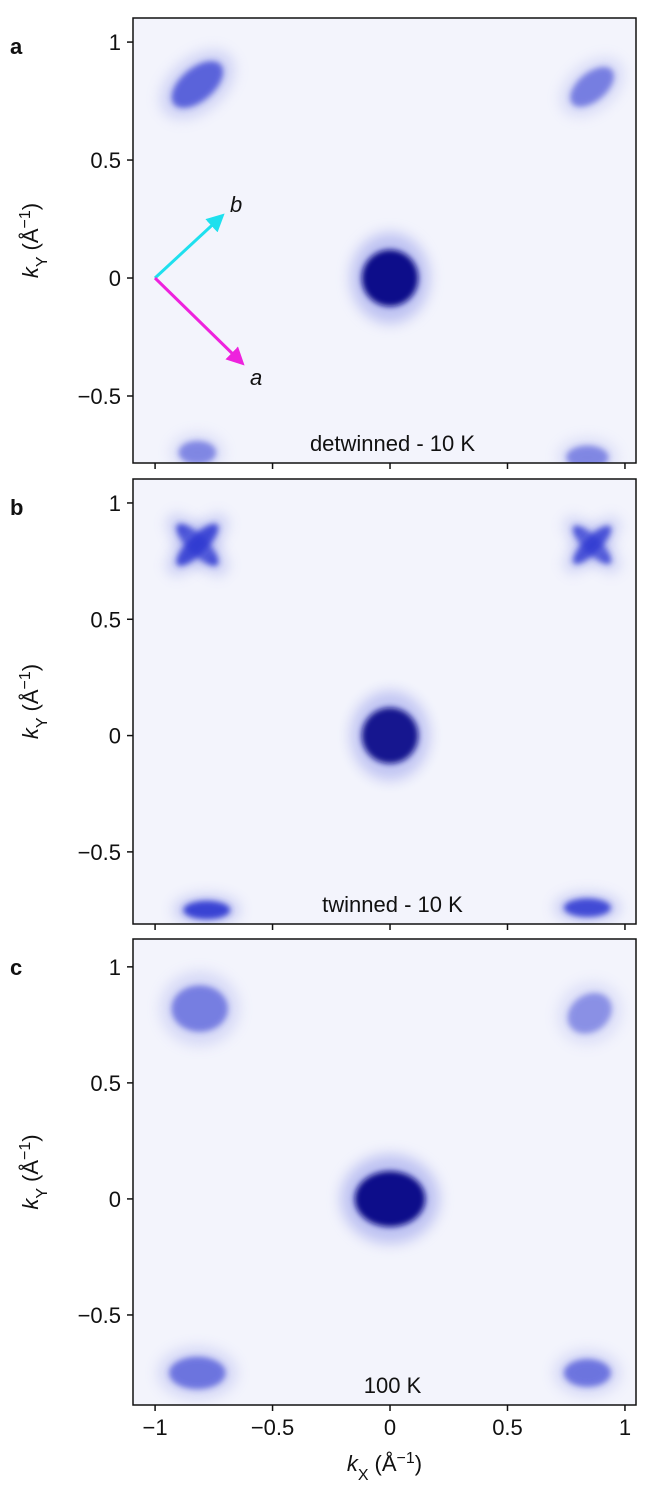 The height and width of the screenshot is (1503, 664). I want to click on x-tick-label: 0.5, so click(507, 1427).